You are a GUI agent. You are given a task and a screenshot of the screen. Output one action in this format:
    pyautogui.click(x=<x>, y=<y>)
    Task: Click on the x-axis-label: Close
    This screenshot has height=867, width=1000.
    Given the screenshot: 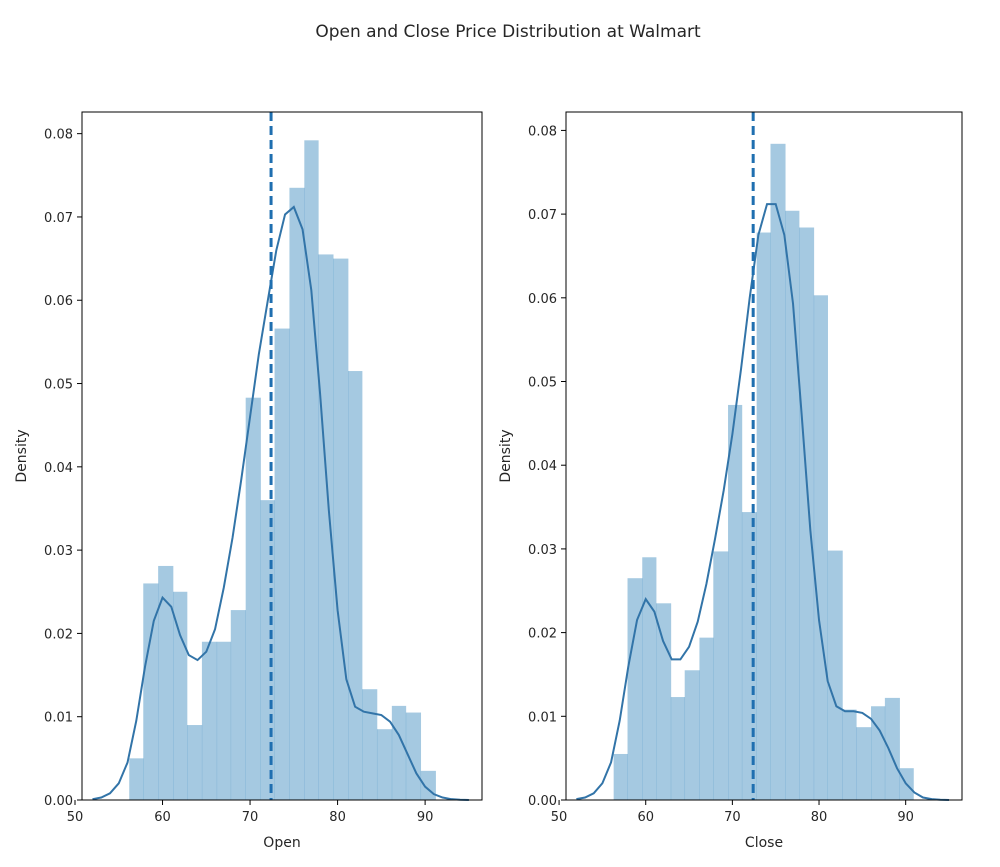 What is the action you would take?
    pyautogui.click(x=764, y=843)
    